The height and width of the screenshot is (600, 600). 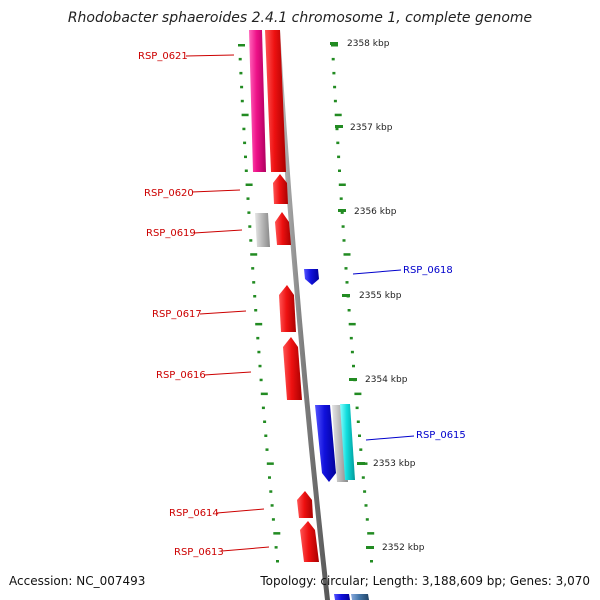 What do you see at coordinates (292, 368) in the screenshot?
I see `gene-arrow-rsp0616` at bounding box center [292, 368].